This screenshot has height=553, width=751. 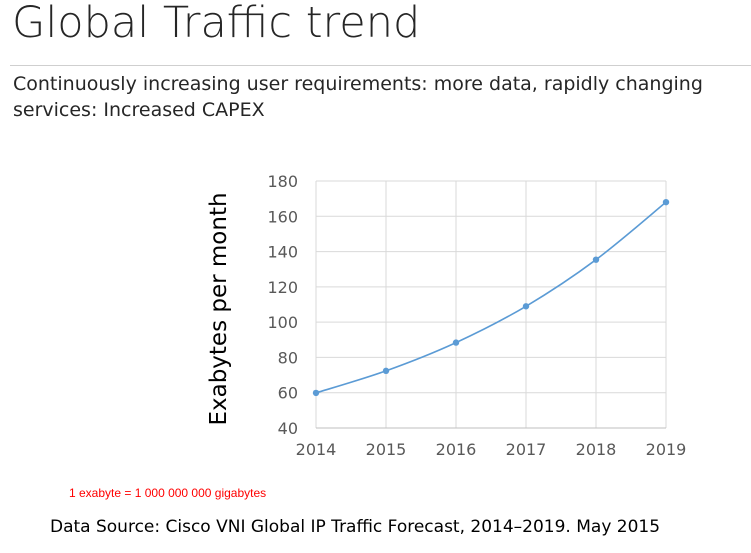 I want to click on x-tick-label: 2015, so click(x=386, y=449).